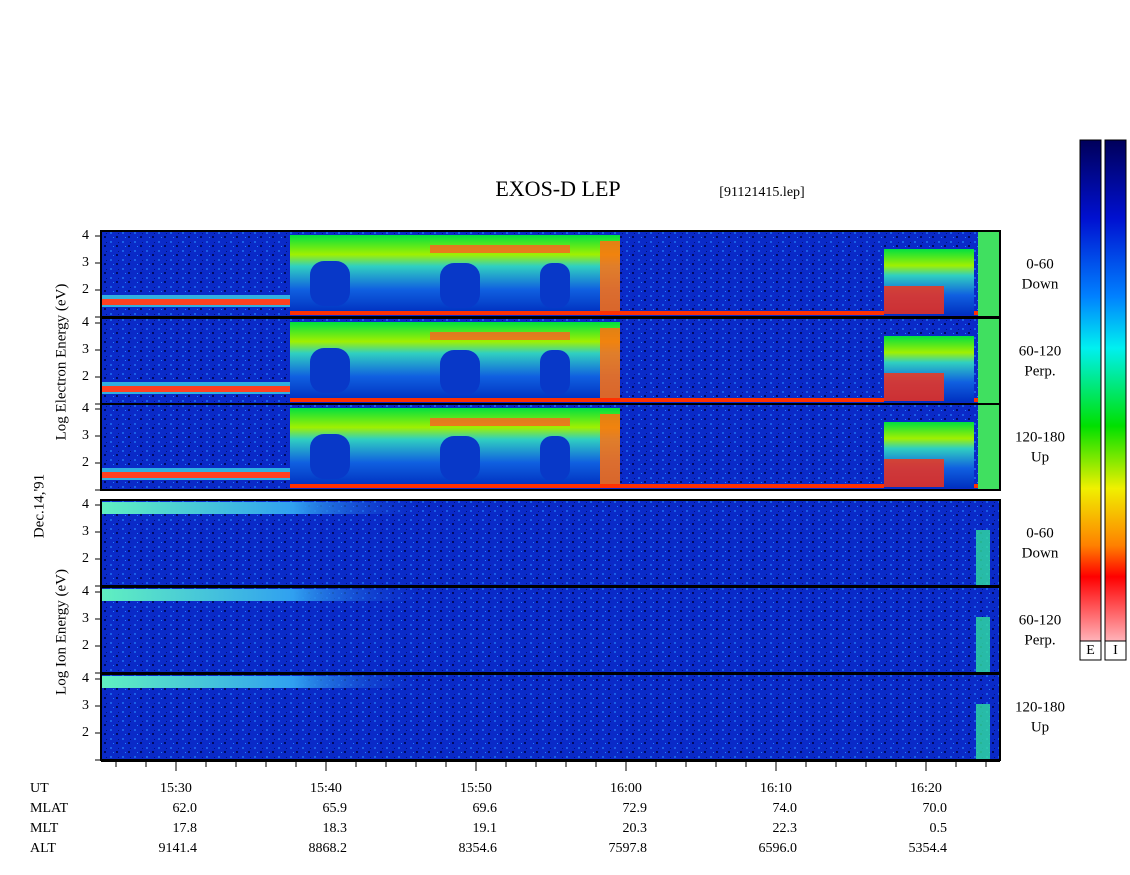 The width and height of the screenshot is (1130, 875). I want to click on colorbar-label: E, so click(1090, 650).